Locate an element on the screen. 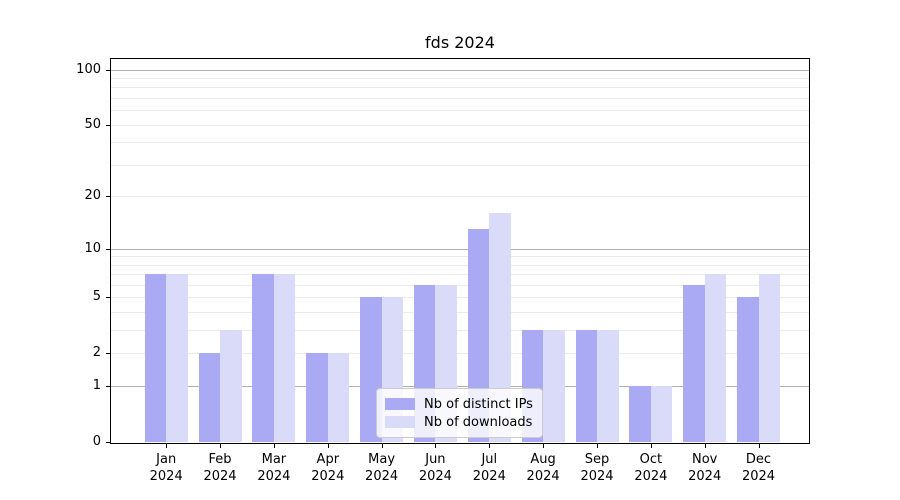  bar-downloads-apr is located at coordinates (338, 397).